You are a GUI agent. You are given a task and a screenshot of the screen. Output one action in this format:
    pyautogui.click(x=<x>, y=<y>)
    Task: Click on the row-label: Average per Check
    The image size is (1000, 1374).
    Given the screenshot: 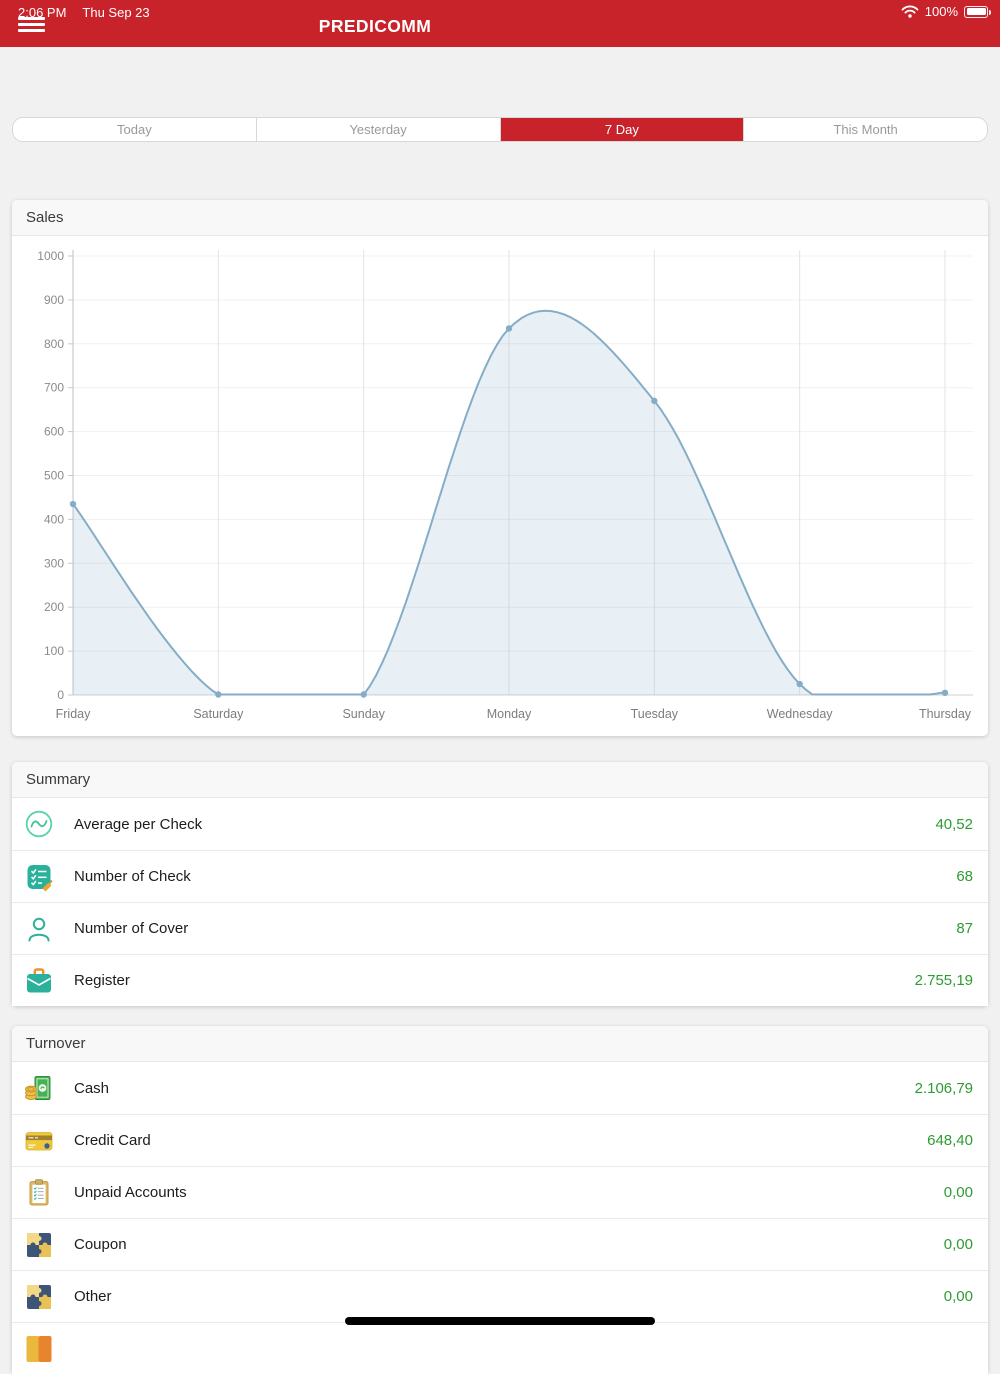 What is the action you would take?
    pyautogui.click(x=138, y=824)
    